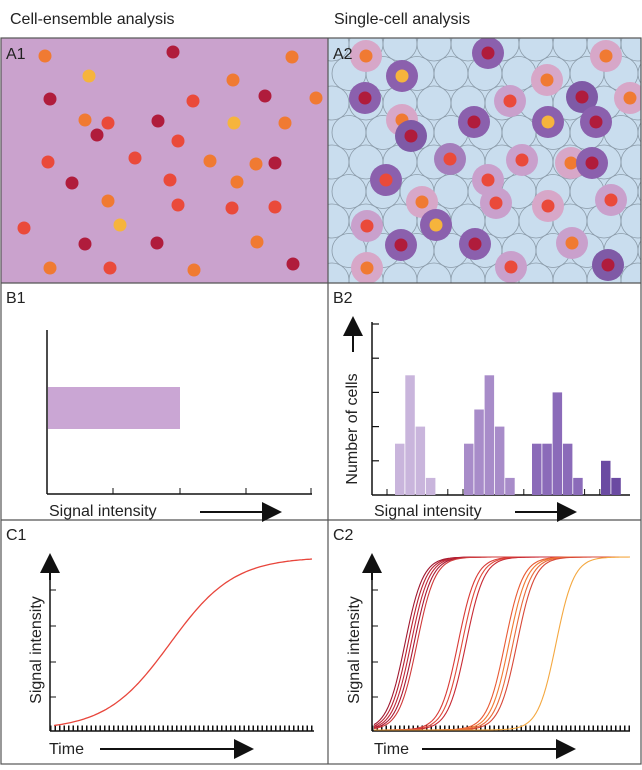 Image resolution: width=642 pixels, height=770 pixels. I want to click on panel-label: B2, so click(343, 298).